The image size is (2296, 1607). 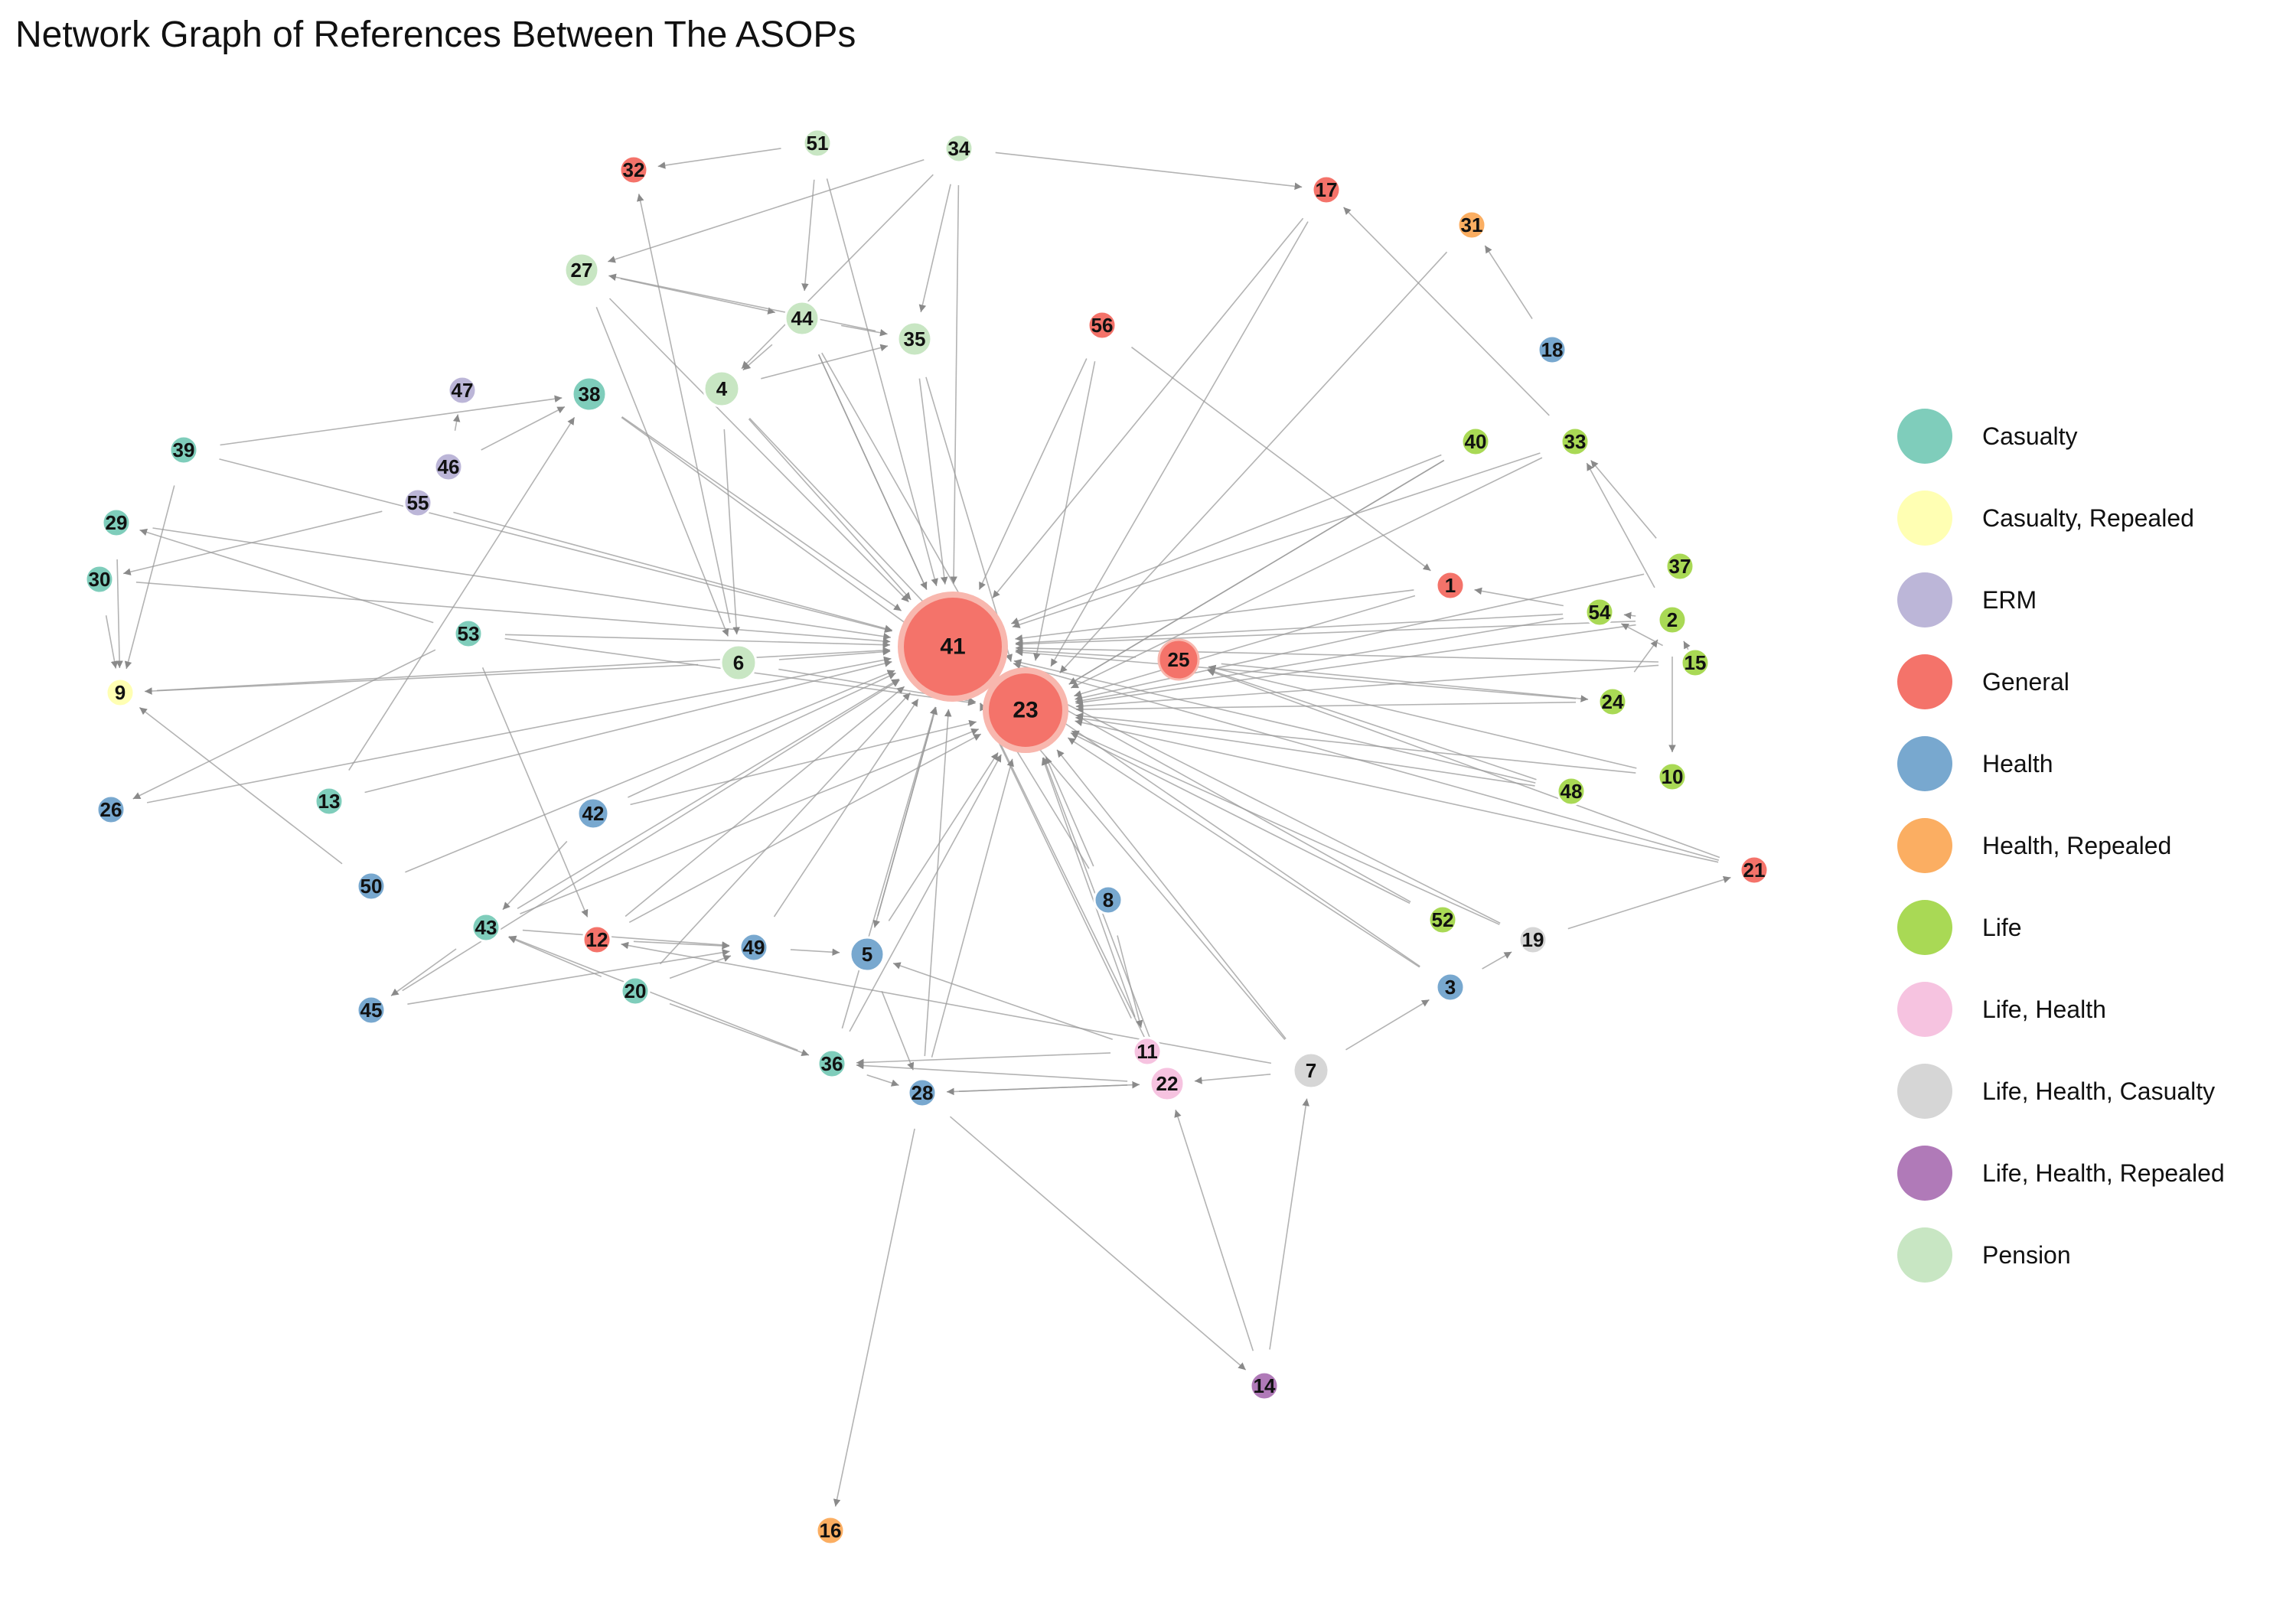 I want to click on node-15: 15, so click(x=1695, y=662).